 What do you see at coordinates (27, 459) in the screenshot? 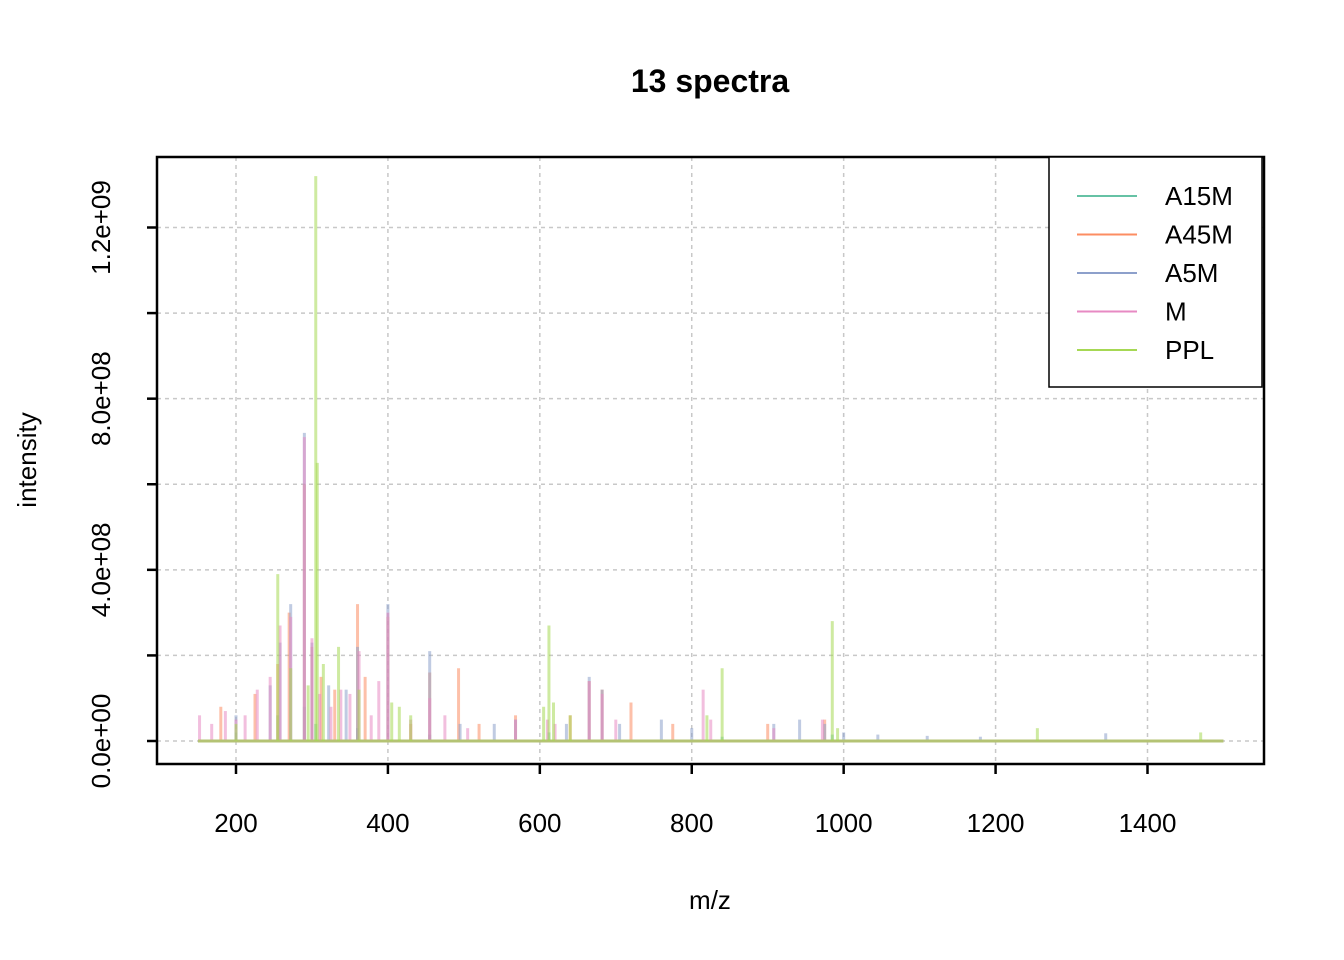
I see `y-axis-label: intensity` at bounding box center [27, 459].